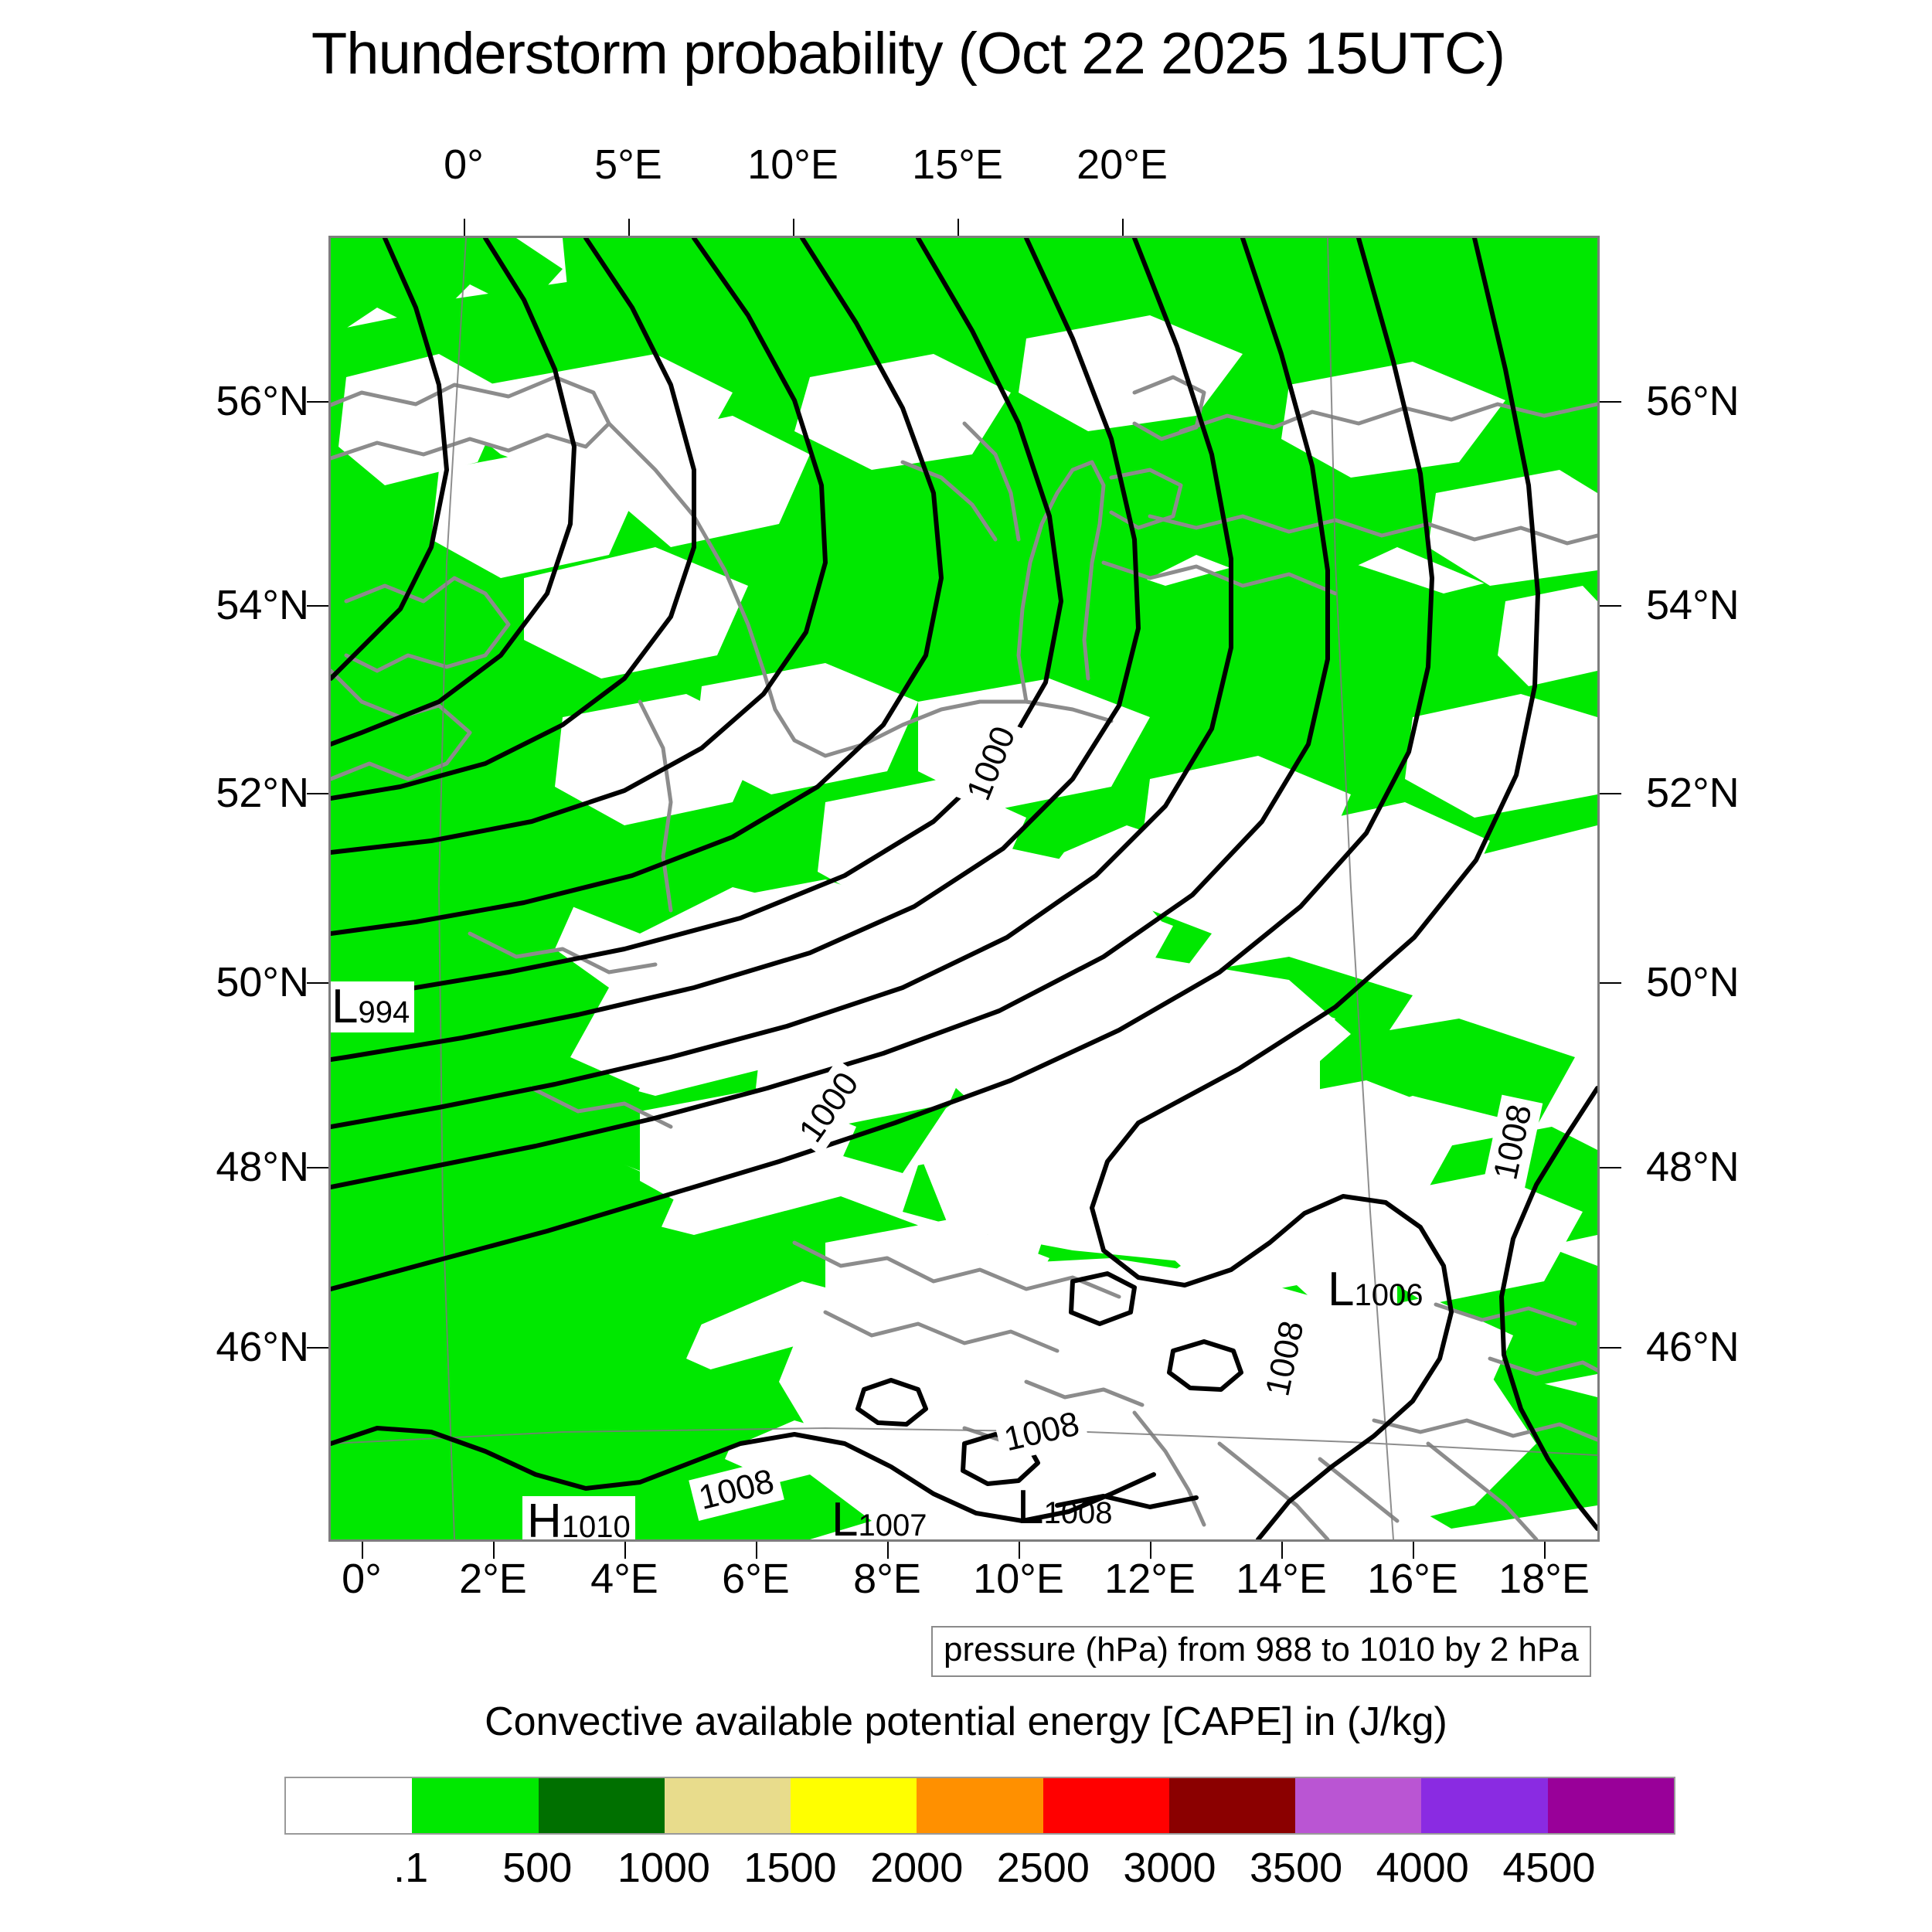 This screenshot has height=1932, width=1932. I want to click on axis-tick-label: 6°E, so click(756, 1579).